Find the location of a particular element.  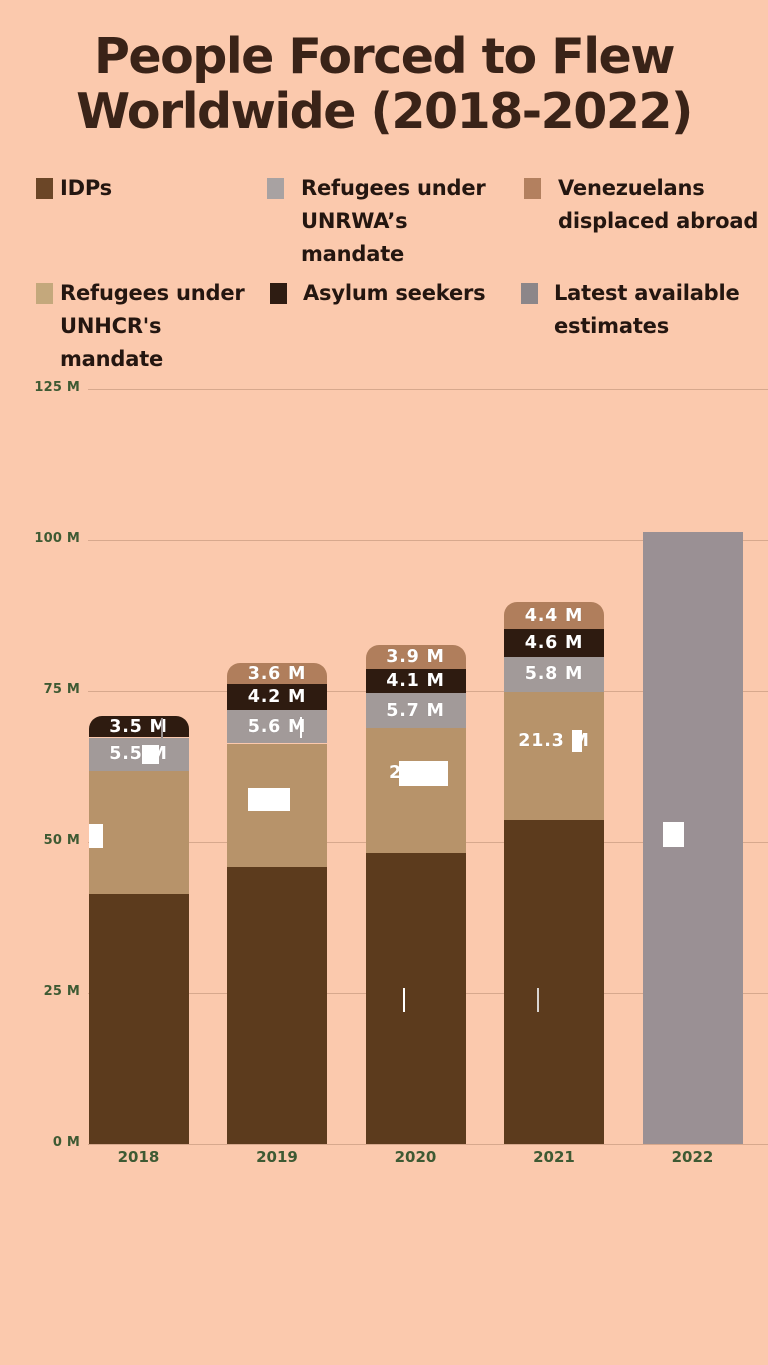

legend-item-idps: IDPs is located at coordinates (133, 188).